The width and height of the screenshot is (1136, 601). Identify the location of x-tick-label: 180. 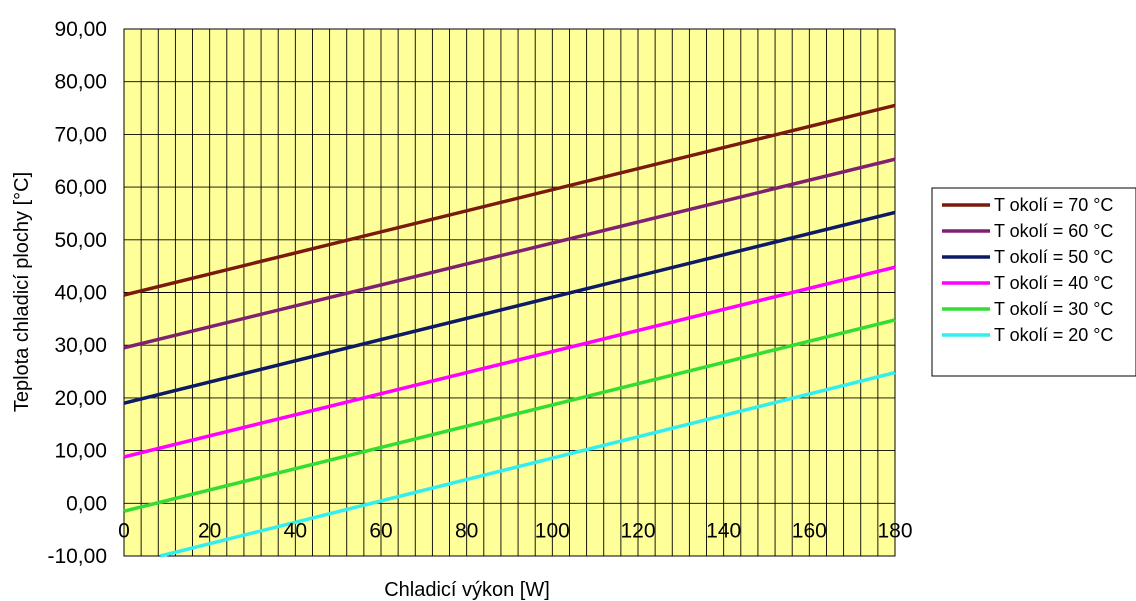
(894, 530).